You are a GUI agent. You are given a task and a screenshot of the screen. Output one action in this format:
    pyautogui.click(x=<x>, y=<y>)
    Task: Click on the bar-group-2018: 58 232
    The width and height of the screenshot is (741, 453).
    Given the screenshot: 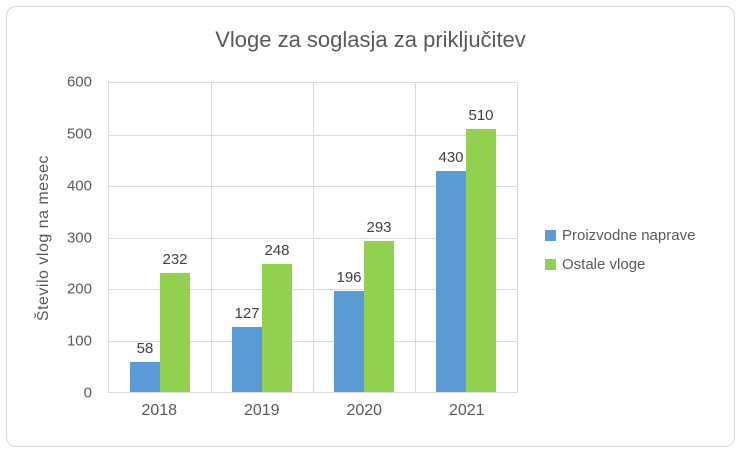 What is the action you would take?
    pyautogui.click(x=160, y=237)
    